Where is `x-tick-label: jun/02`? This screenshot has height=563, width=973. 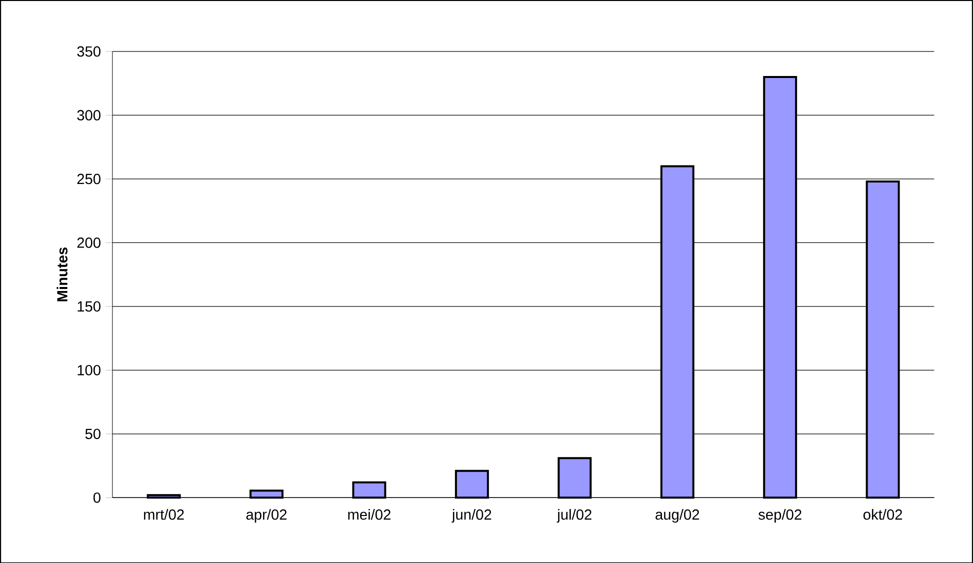 x-tick-label: jun/02 is located at coordinates (472, 515).